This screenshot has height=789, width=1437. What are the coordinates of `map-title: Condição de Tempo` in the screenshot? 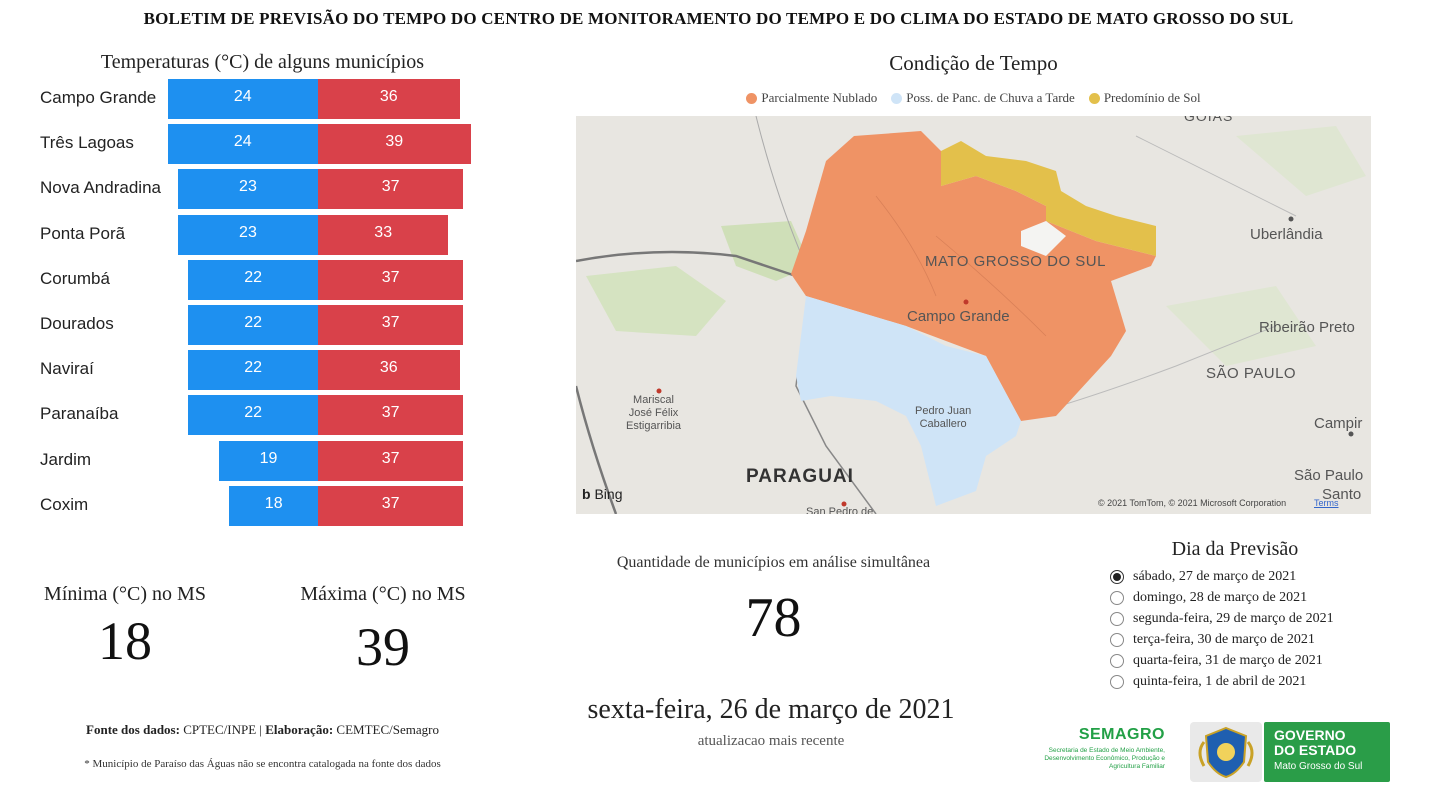 It's located at (973, 63).